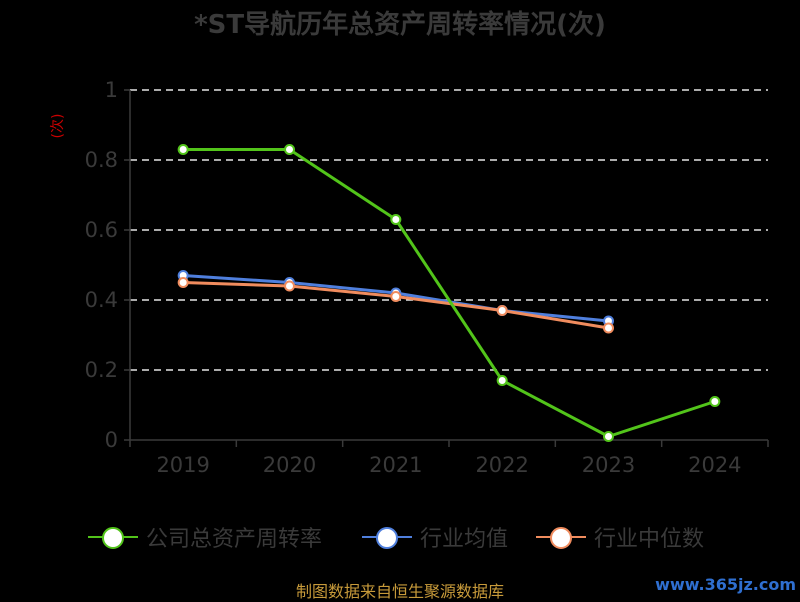  What do you see at coordinates (234, 539) in the screenshot?
I see `legend-label-company: 公司总资产周转率` at bounding box center [234, 539].